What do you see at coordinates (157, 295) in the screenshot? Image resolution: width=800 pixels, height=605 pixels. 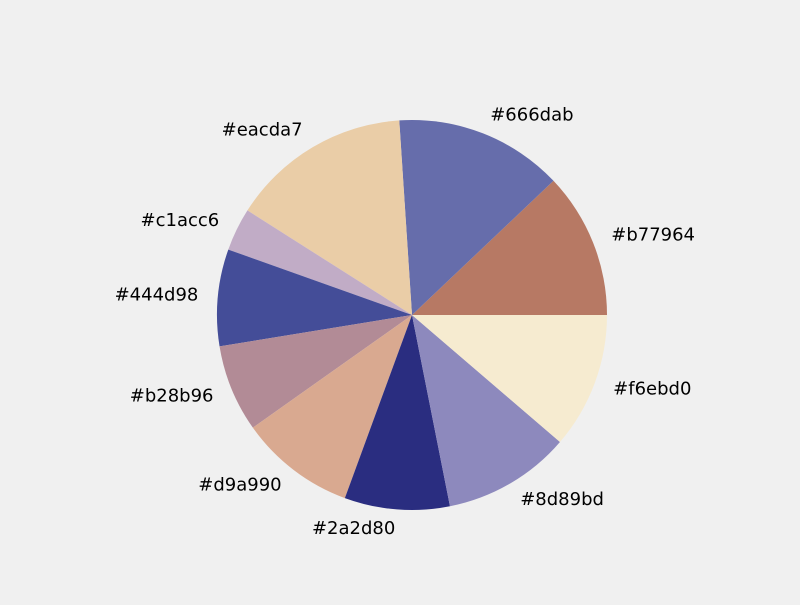 I see `slice-label-444d98: #444d98` at bounding box center [157, 295].